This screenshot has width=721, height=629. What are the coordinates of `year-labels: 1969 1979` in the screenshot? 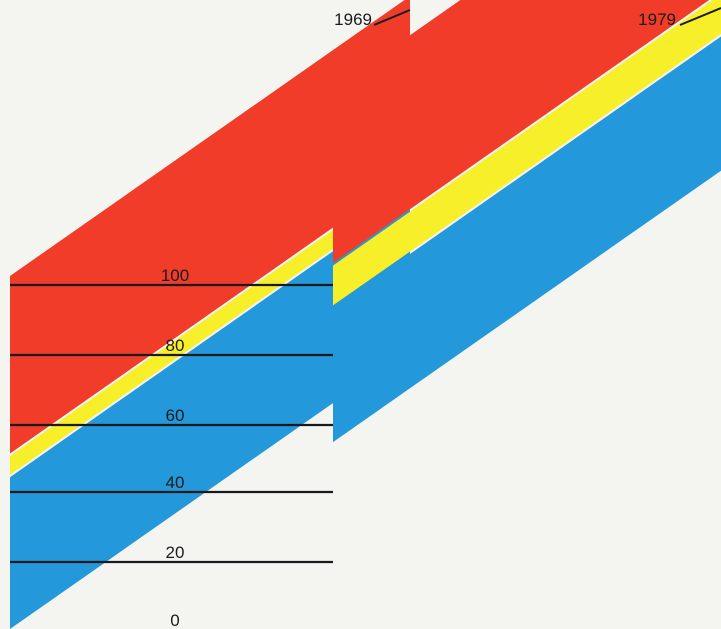 It's located at (527, 18).